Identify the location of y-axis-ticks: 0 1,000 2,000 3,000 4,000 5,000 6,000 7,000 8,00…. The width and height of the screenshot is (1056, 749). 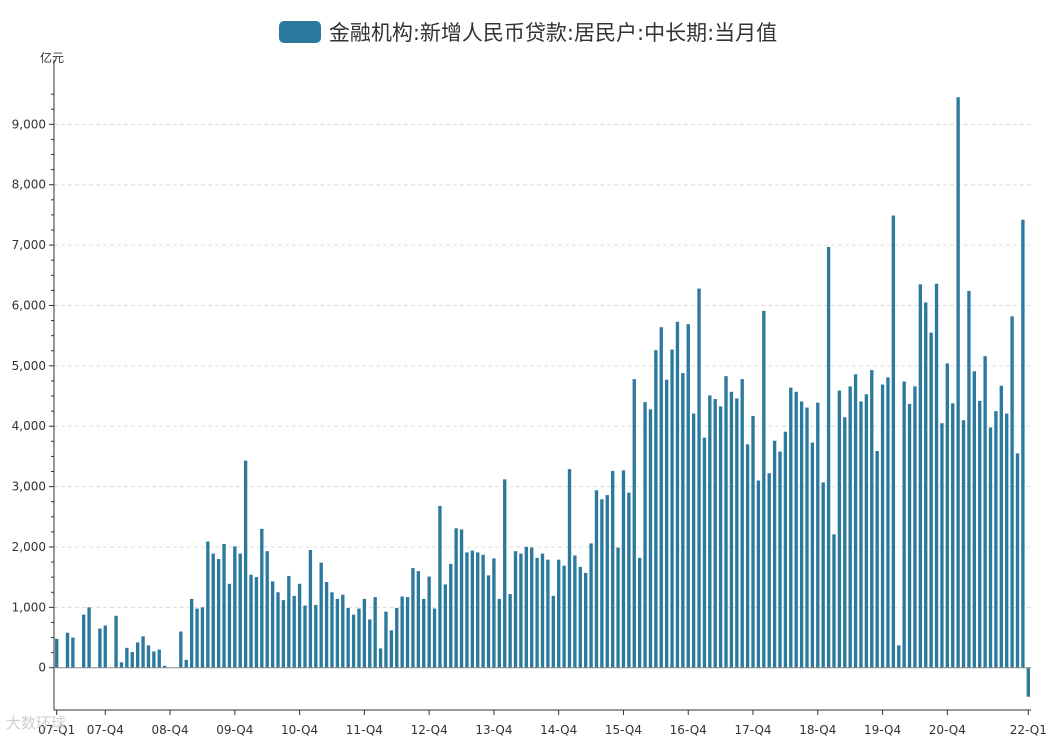
(33, 384).